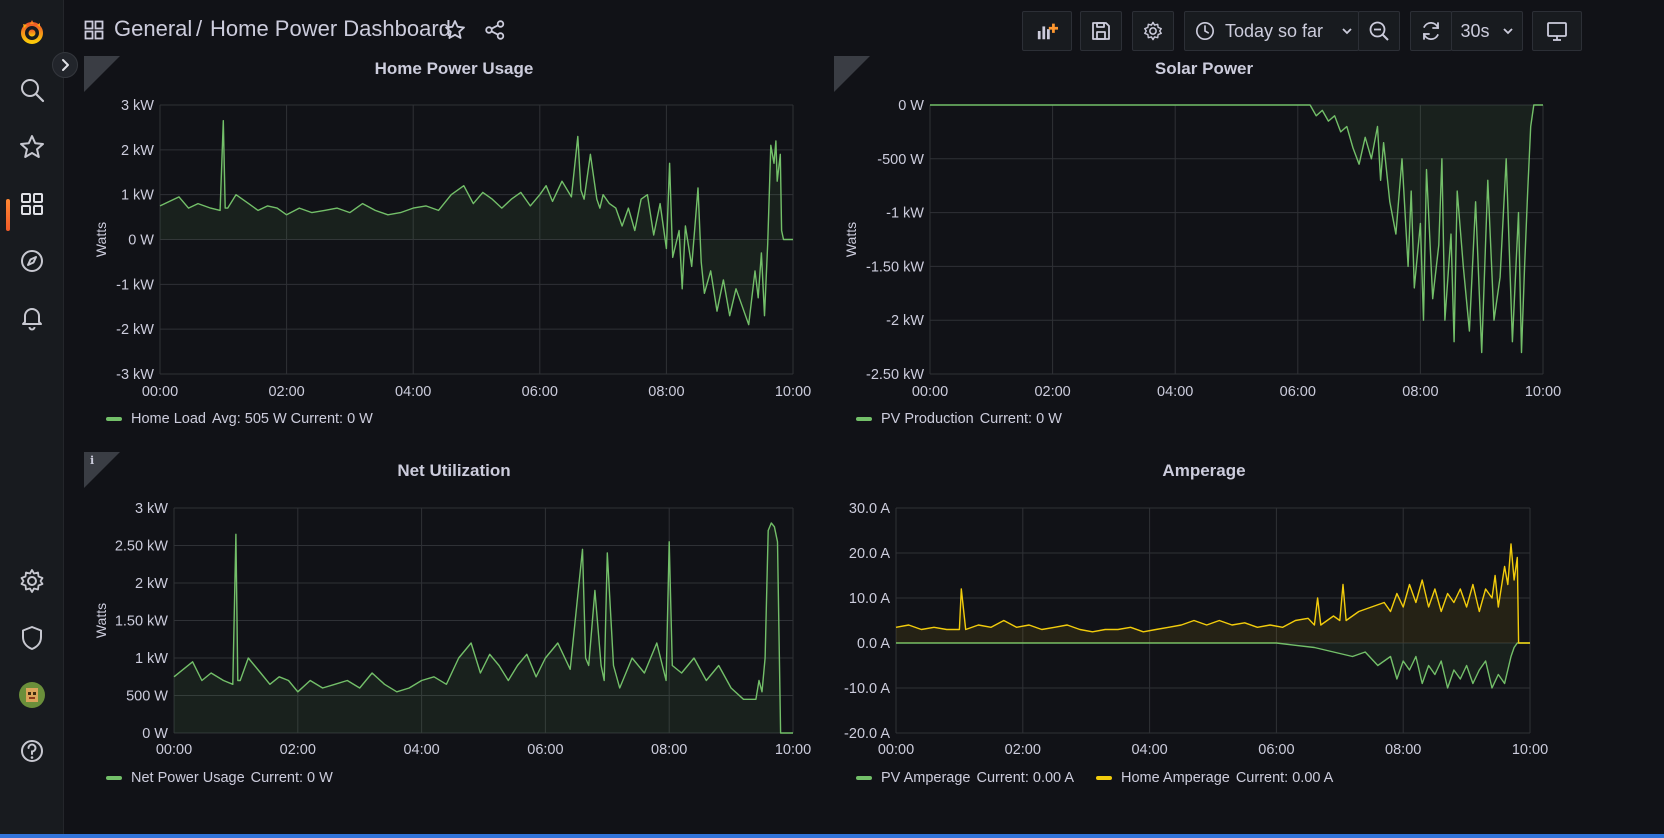 This screenshot has height=838, width=1664. I want to click on series-area-pv-amperage, so click(1213, 665).